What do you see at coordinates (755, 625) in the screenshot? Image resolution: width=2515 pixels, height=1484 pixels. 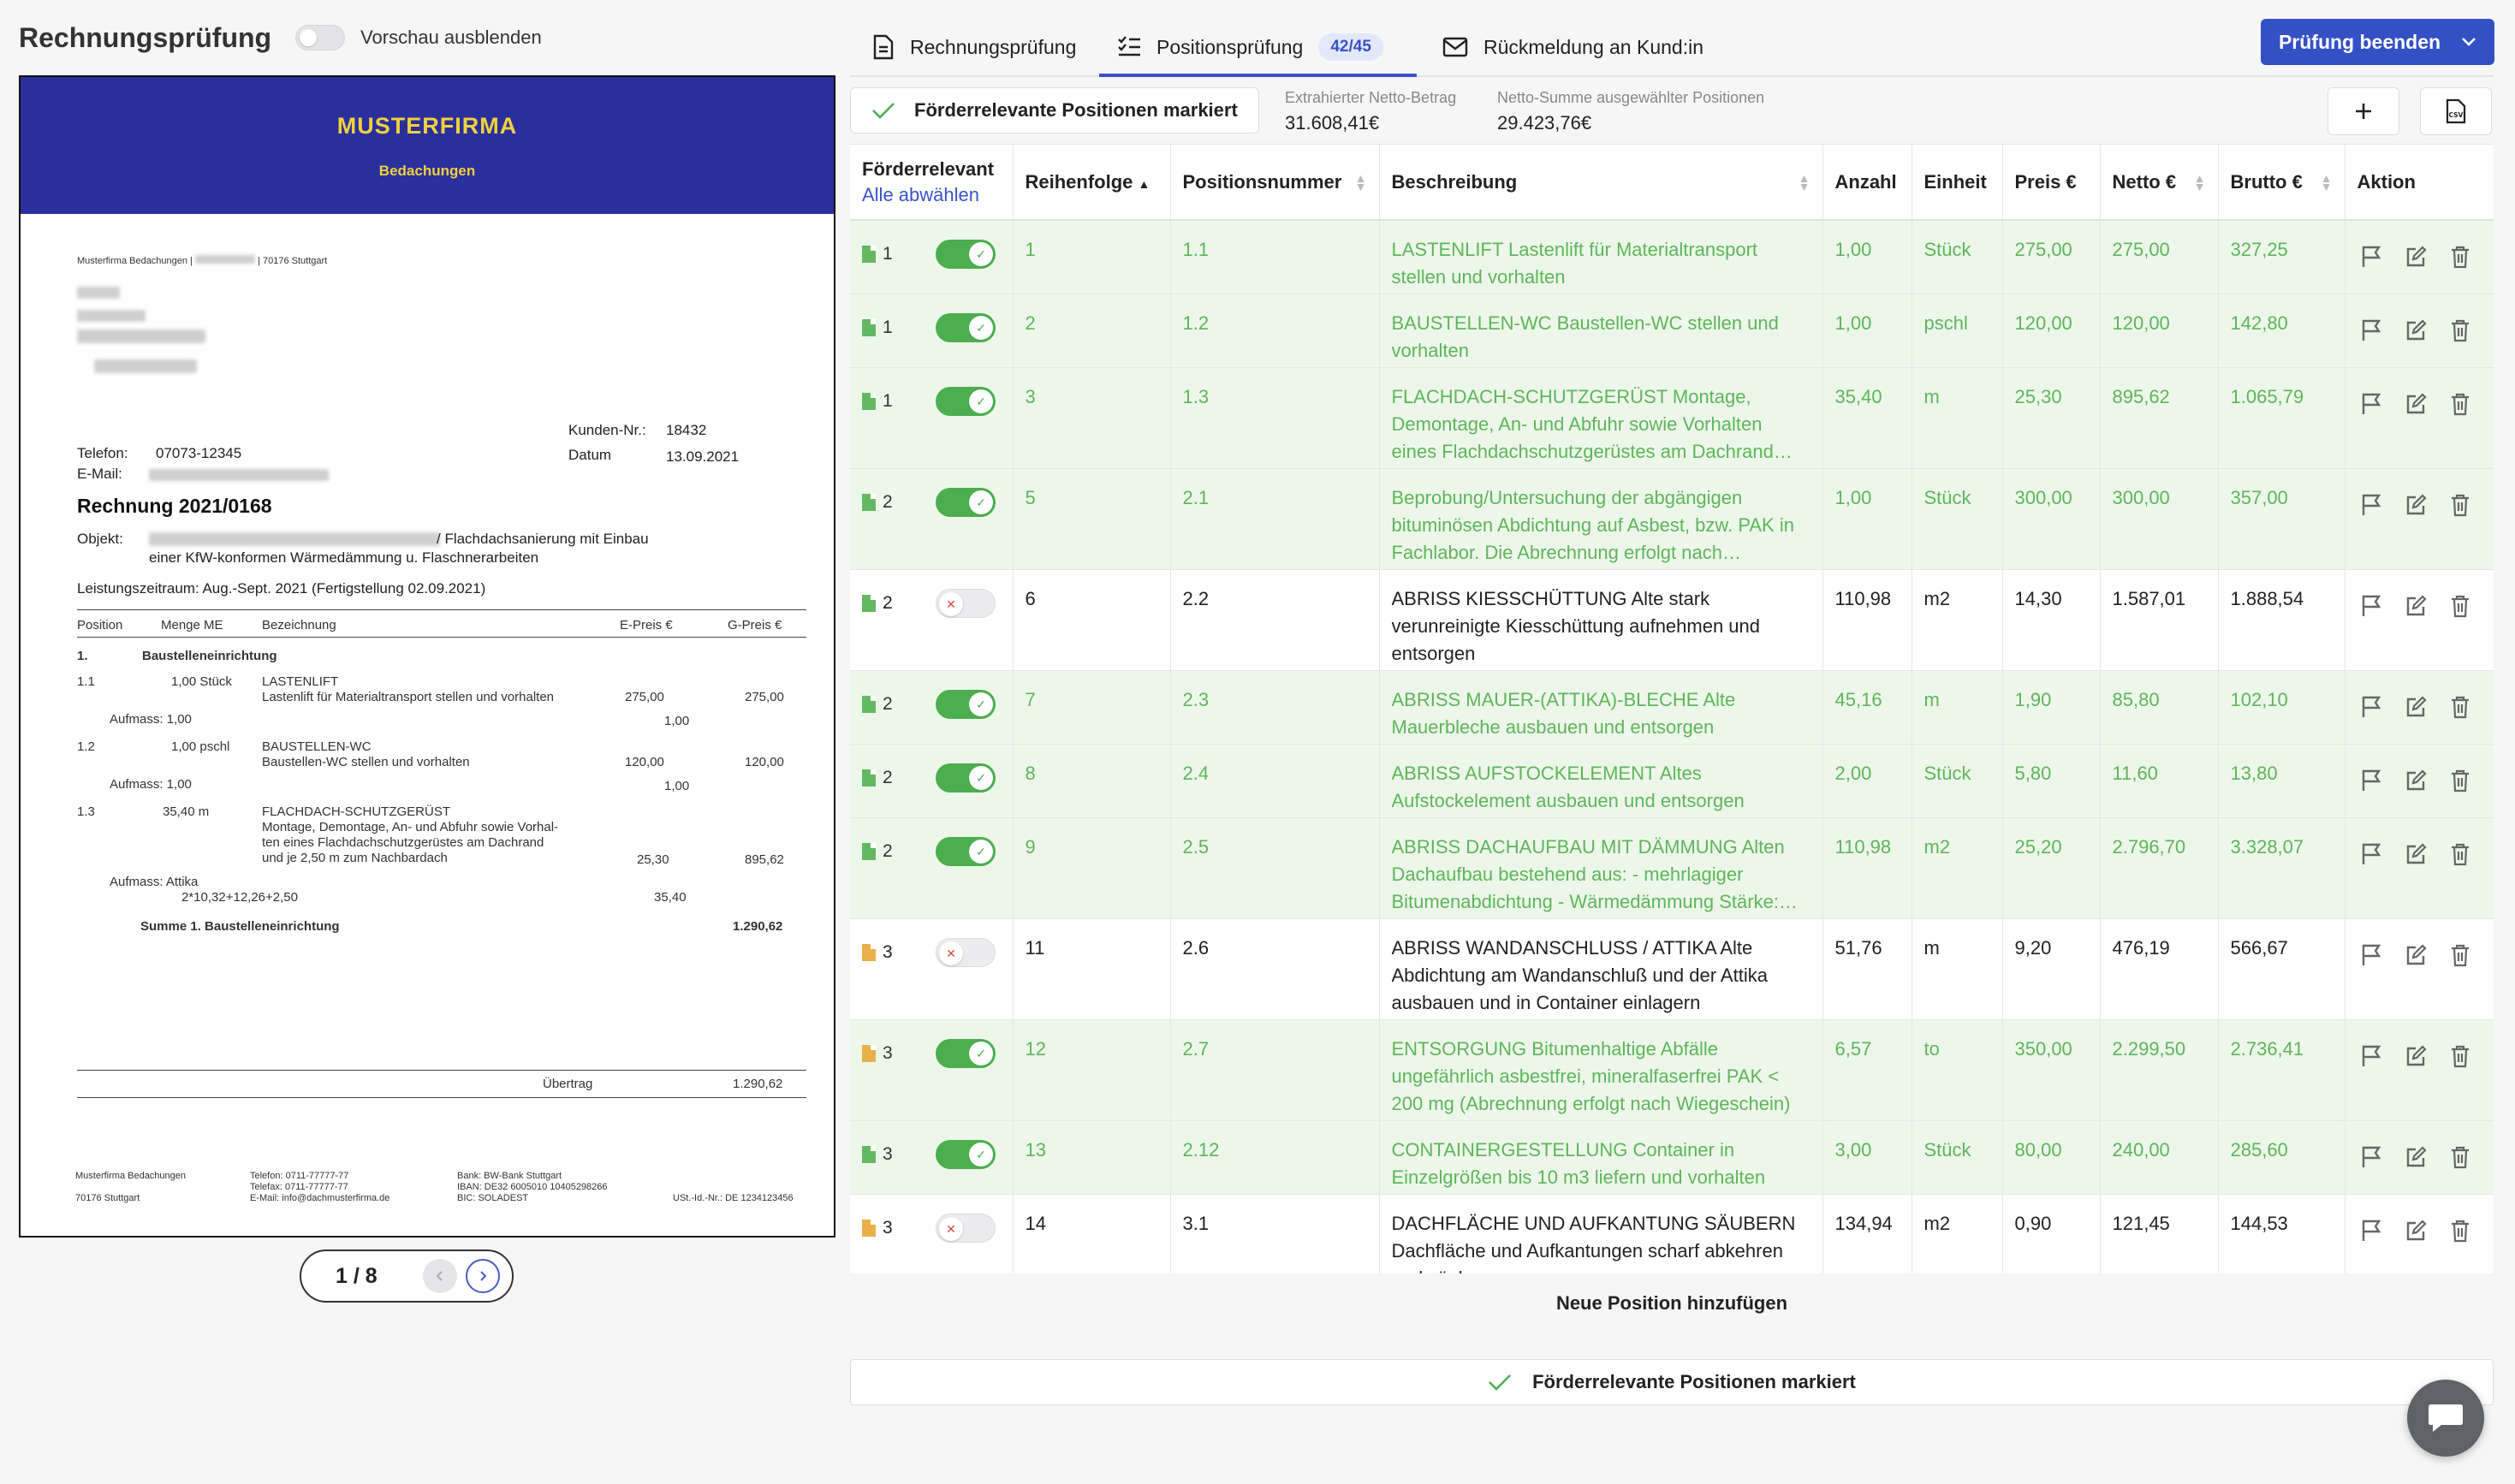 I see `col-total-price: G-Preis €` at bounding box center [755, 625].